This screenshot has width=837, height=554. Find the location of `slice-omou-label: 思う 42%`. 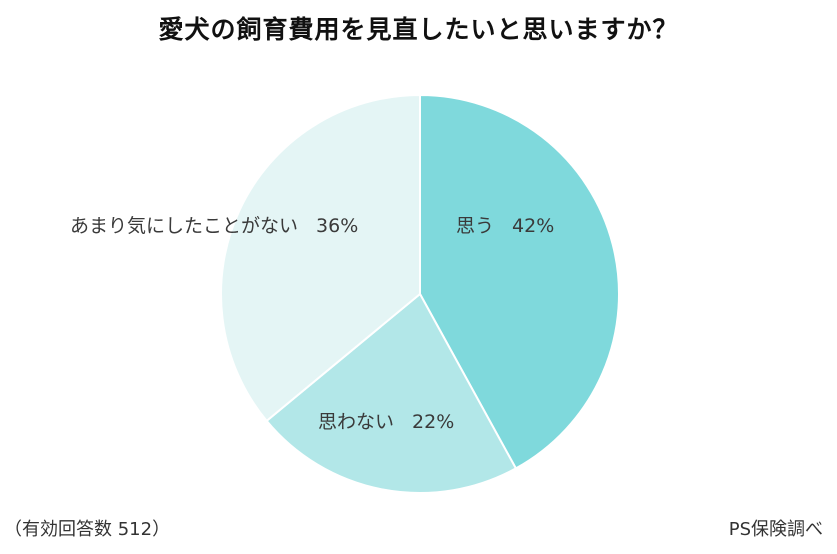

slice-omou-label: 思う 42% is located at coordinates (505, 226).